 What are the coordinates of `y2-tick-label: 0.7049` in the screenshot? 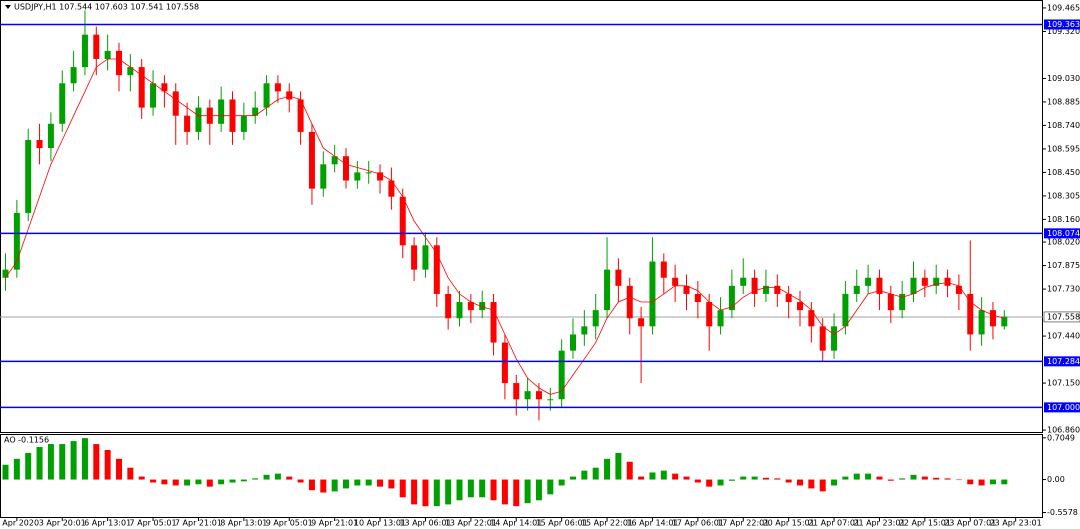 It's located at (1061, 437).